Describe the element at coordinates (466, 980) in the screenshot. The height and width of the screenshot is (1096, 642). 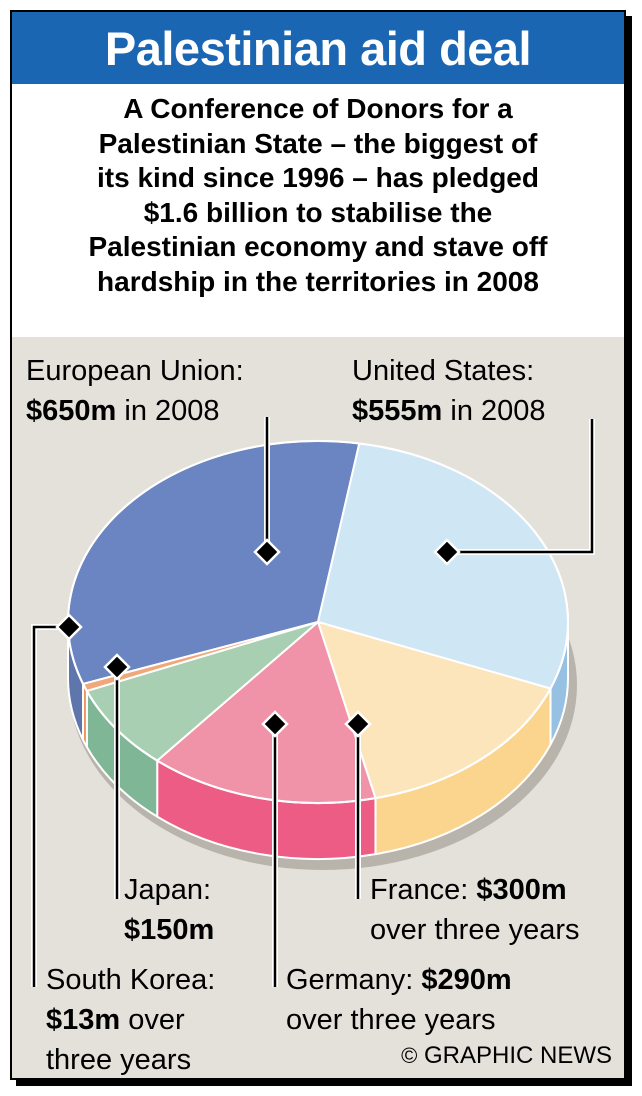
I see `label-germany-name-part: $290m` at that location.